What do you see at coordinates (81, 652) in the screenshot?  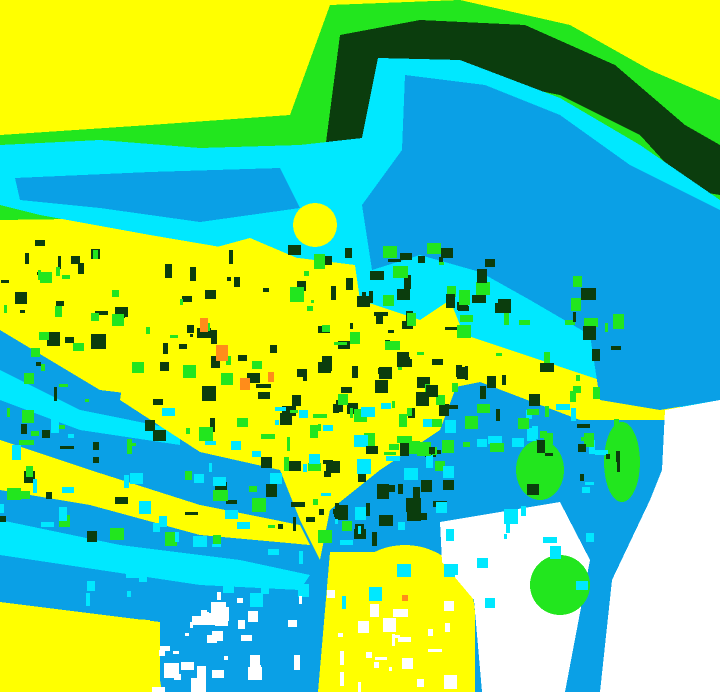 I see `land-corner` at bounding box center [81, 652].